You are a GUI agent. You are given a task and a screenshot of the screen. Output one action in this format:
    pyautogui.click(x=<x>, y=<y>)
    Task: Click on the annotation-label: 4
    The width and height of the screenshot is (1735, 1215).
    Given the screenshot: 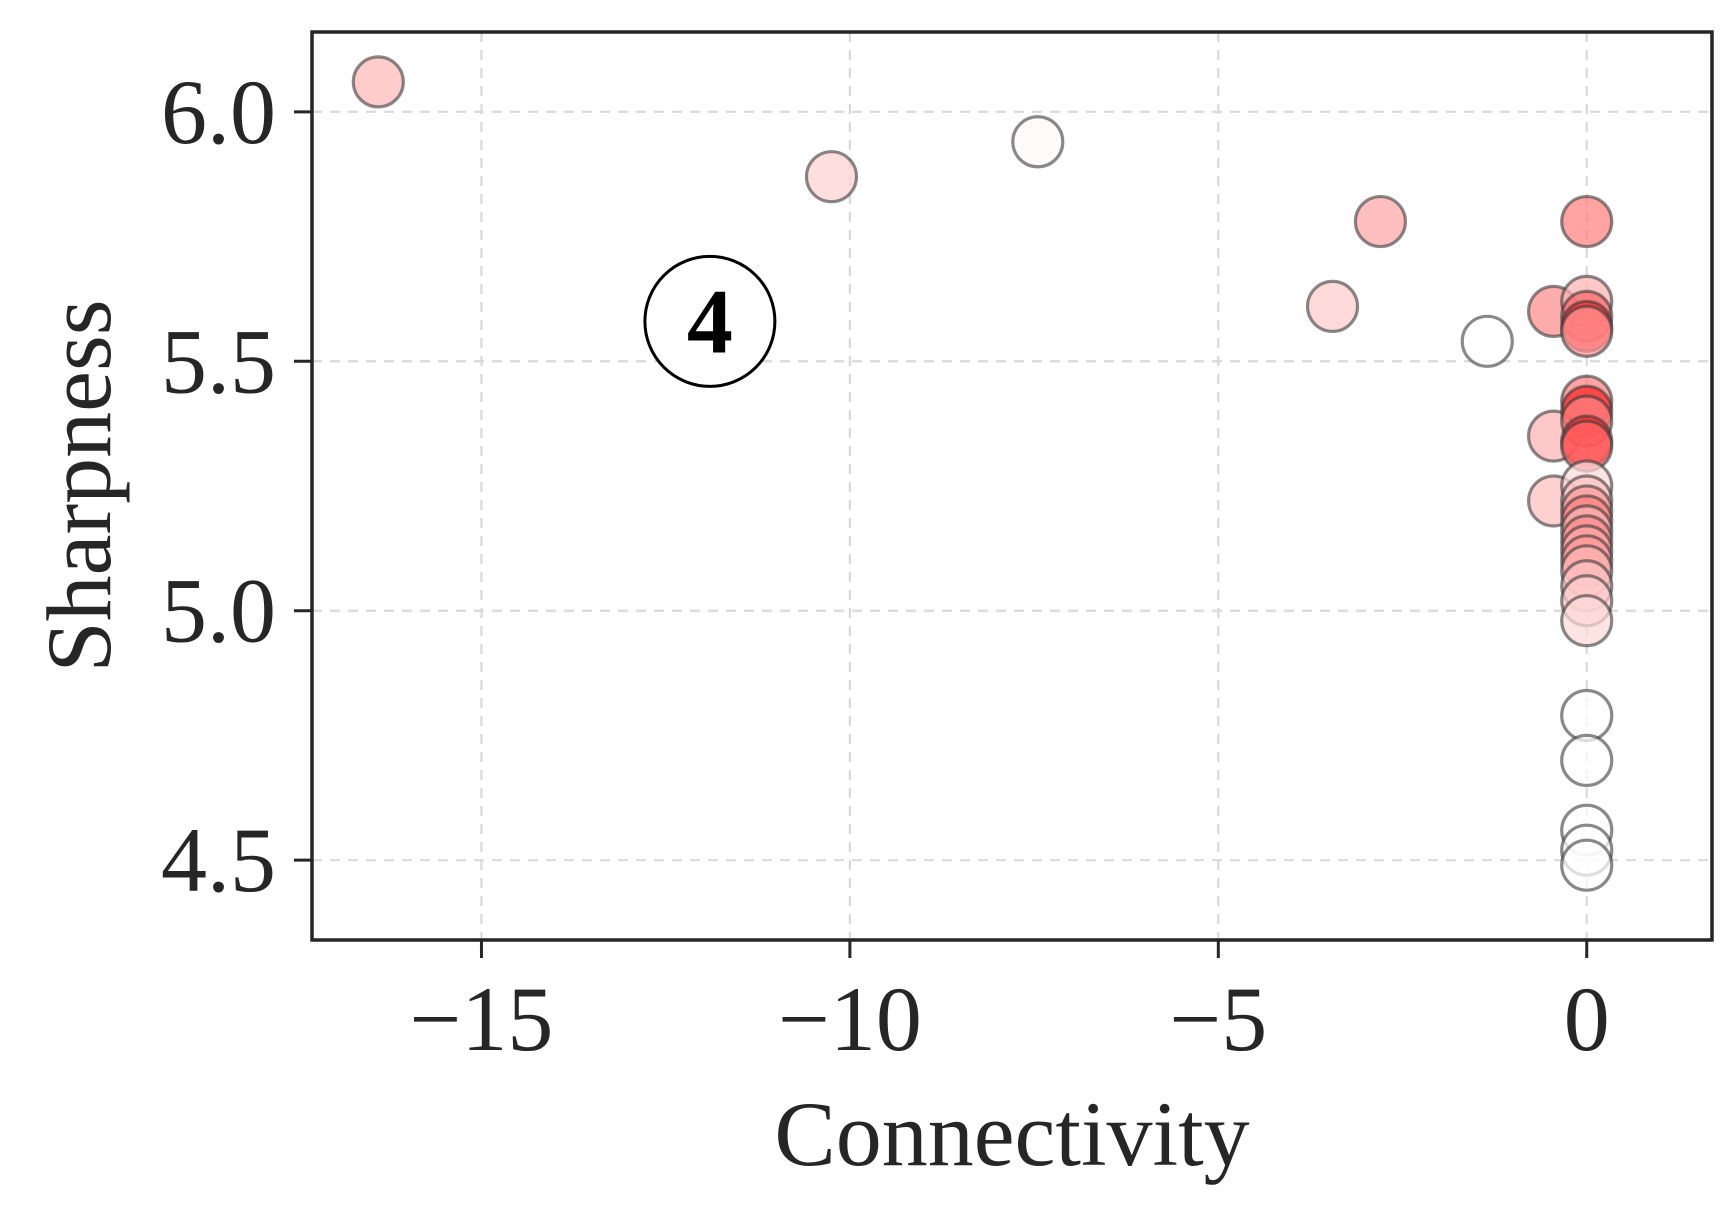 What is the action you would take?
    pyautogui.click(x=710, y=321)
    